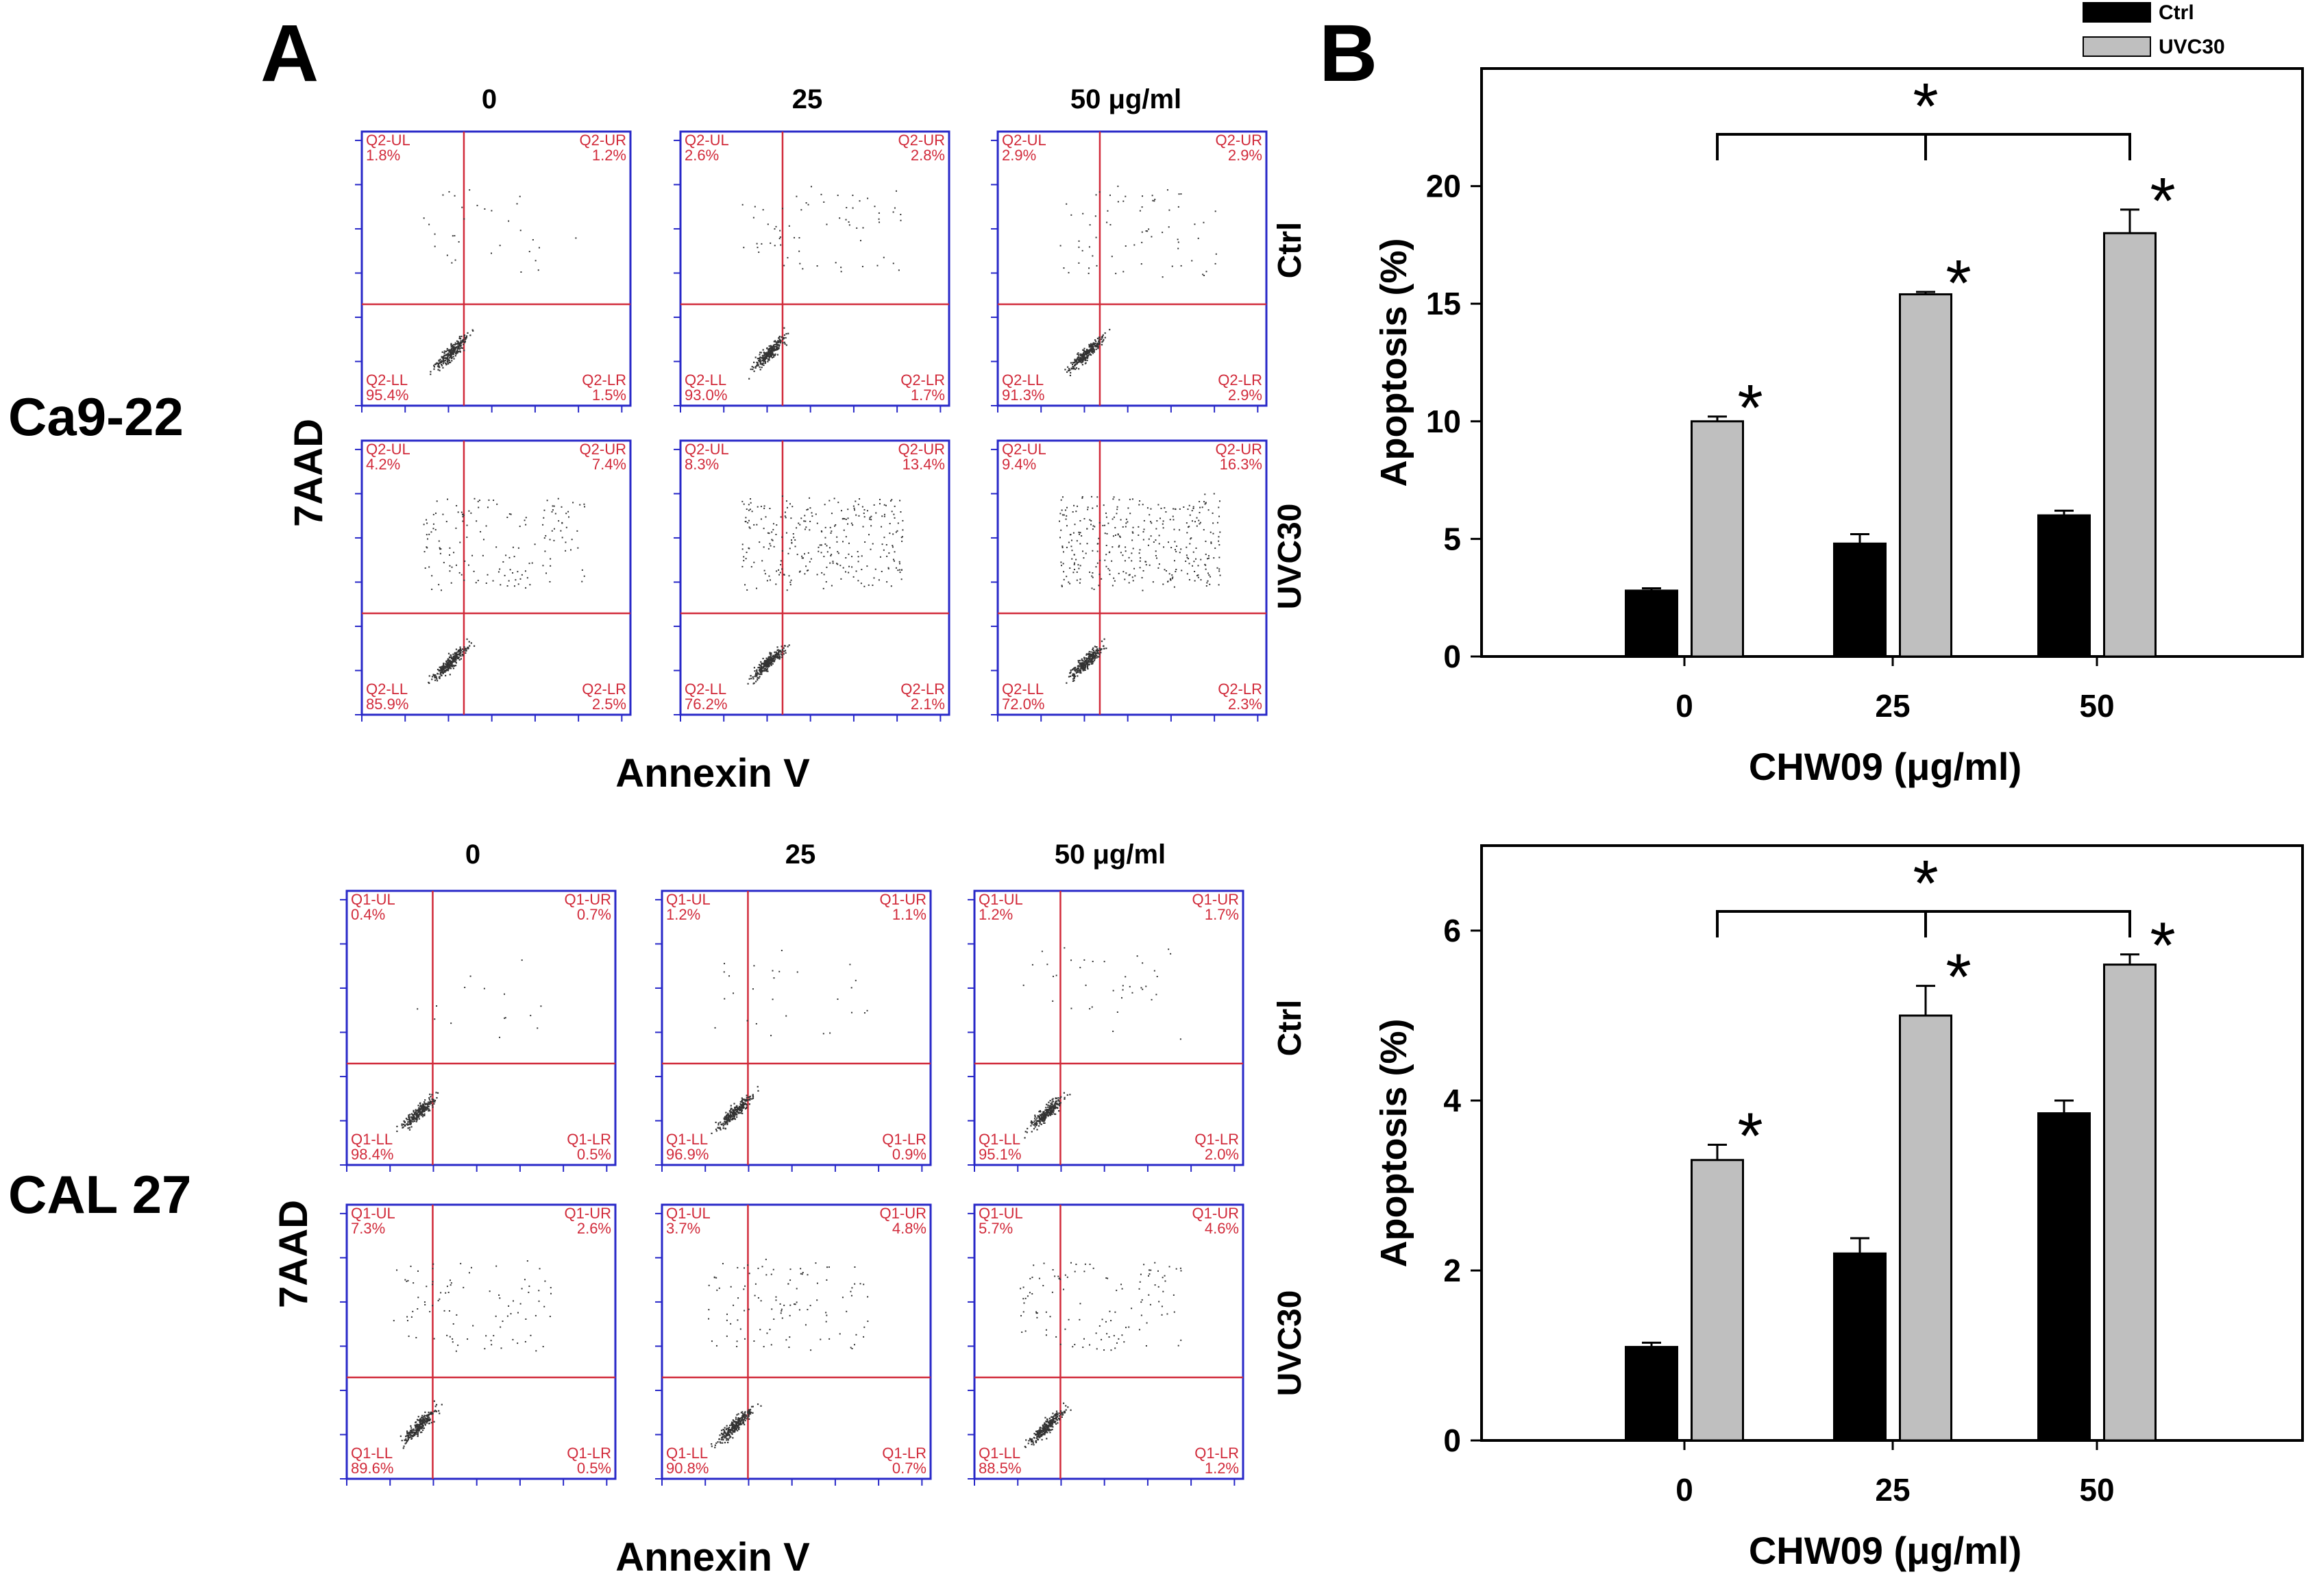 This screenshot has height=1596, width=2308. What do you see at coordinates (2176, 12) in the screenshot?
I see `legend-ctrl-label: Ctrl` at bounding box center [2176, 12].